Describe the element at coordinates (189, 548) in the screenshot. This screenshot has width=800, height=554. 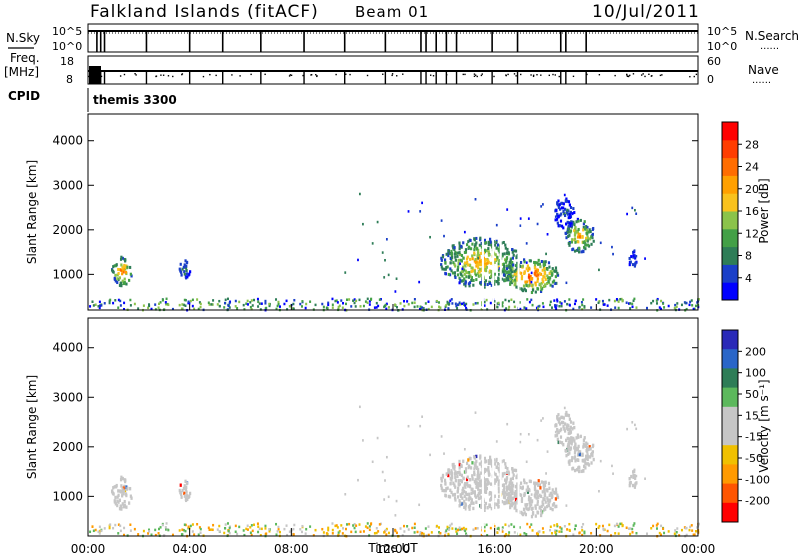
I see `time-xtick-label: 04:00` at that location.